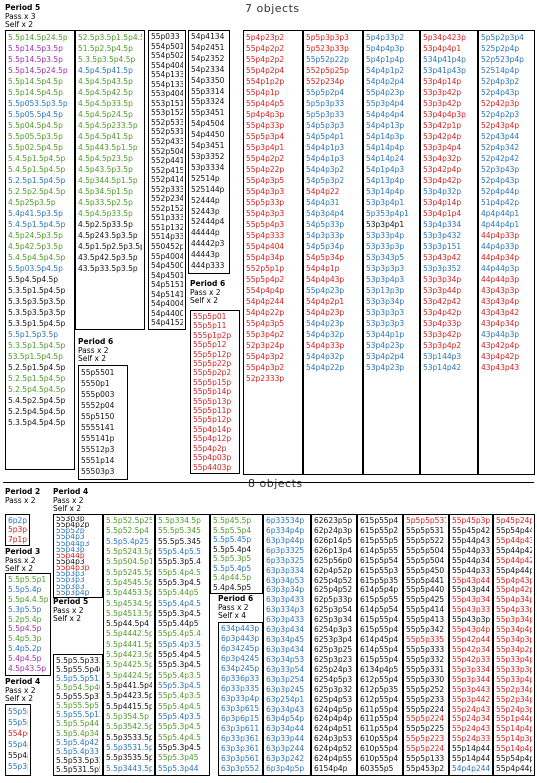  What do you see at coordinates (70, 519) in the screenshot?
I see `entry: 553p3p` at bounding box center [70, 519].